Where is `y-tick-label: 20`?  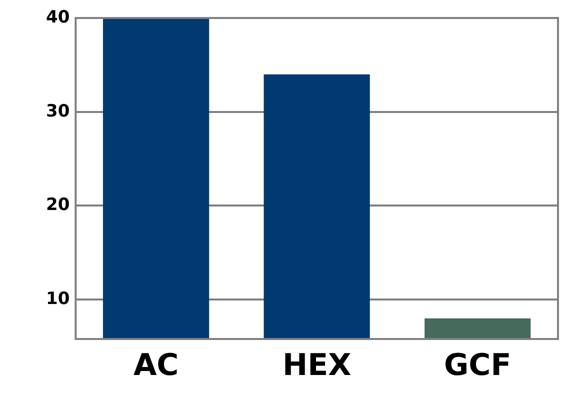
y-tick-label: 20 is located at coordinates (58, 205).